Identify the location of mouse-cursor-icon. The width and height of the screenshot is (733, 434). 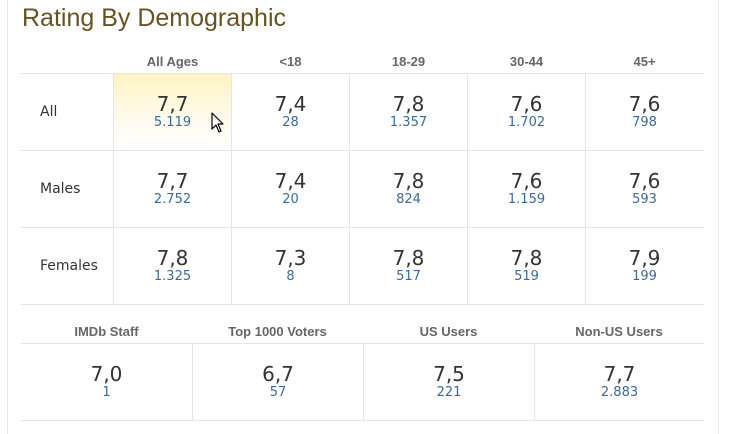
(217, 122).